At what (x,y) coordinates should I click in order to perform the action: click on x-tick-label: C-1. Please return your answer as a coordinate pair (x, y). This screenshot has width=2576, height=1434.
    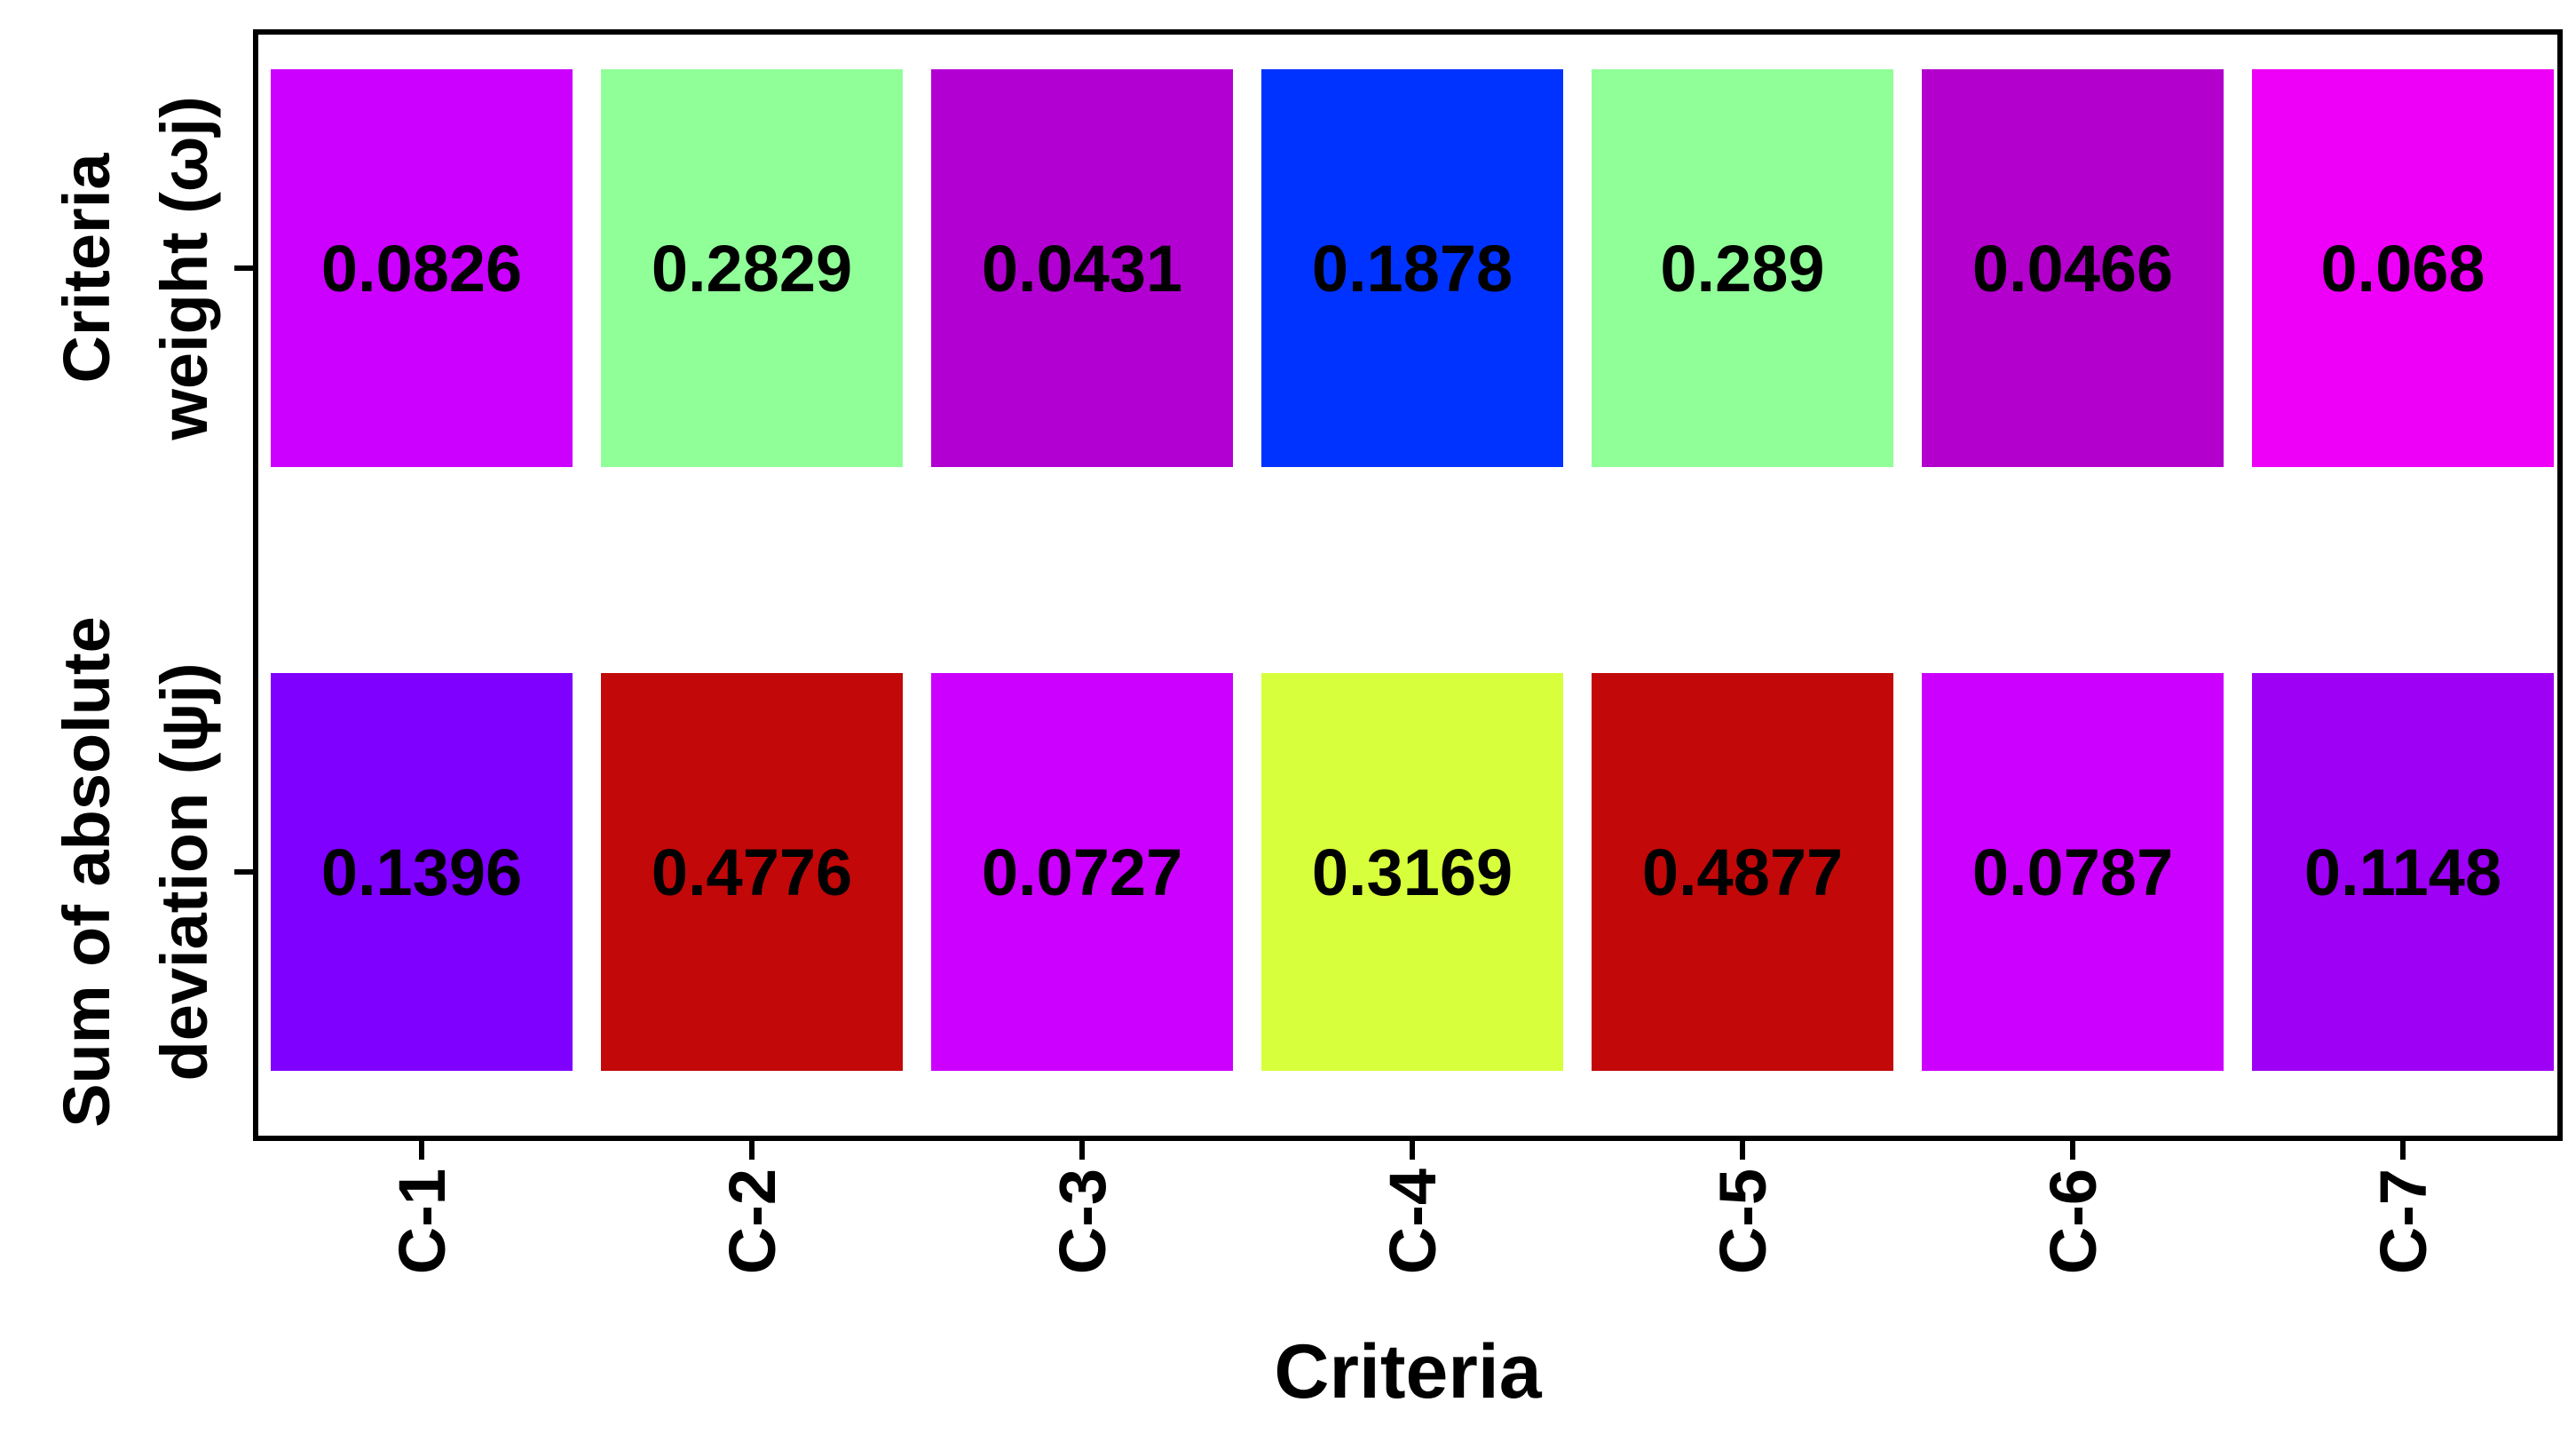
    Looking at the image, I should click on (422, 1221).